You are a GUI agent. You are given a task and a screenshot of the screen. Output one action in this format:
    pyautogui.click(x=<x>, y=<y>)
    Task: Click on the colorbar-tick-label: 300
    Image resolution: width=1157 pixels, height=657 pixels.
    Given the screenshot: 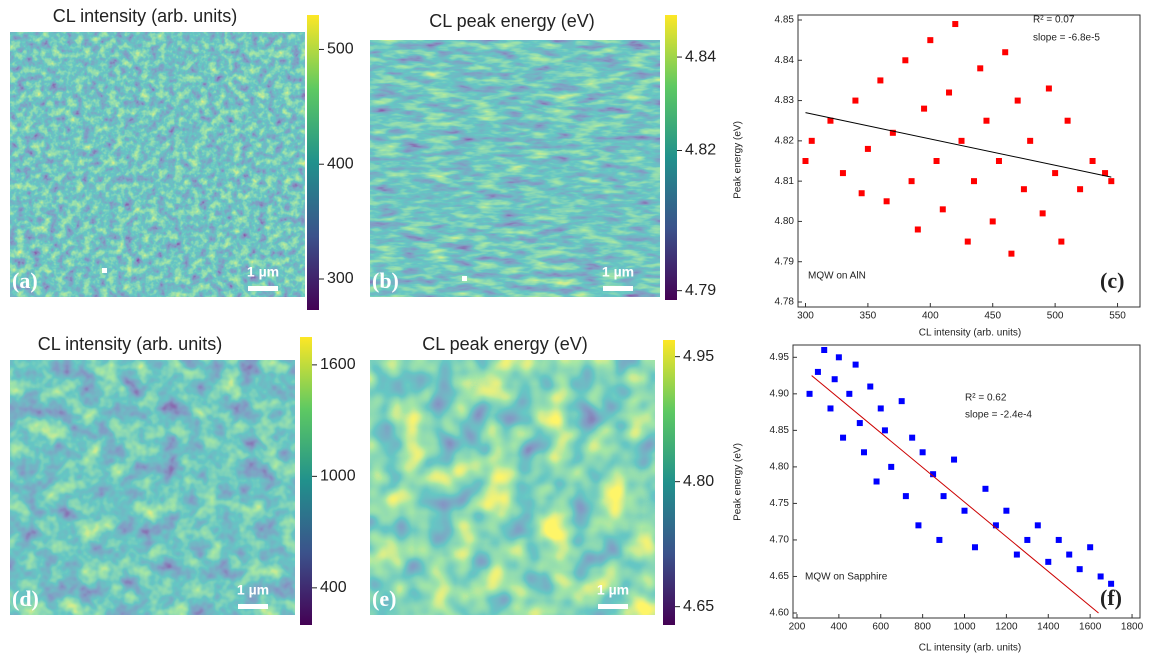 What is the action you would take?
    pyautogui.click(x=340, y=278)
    